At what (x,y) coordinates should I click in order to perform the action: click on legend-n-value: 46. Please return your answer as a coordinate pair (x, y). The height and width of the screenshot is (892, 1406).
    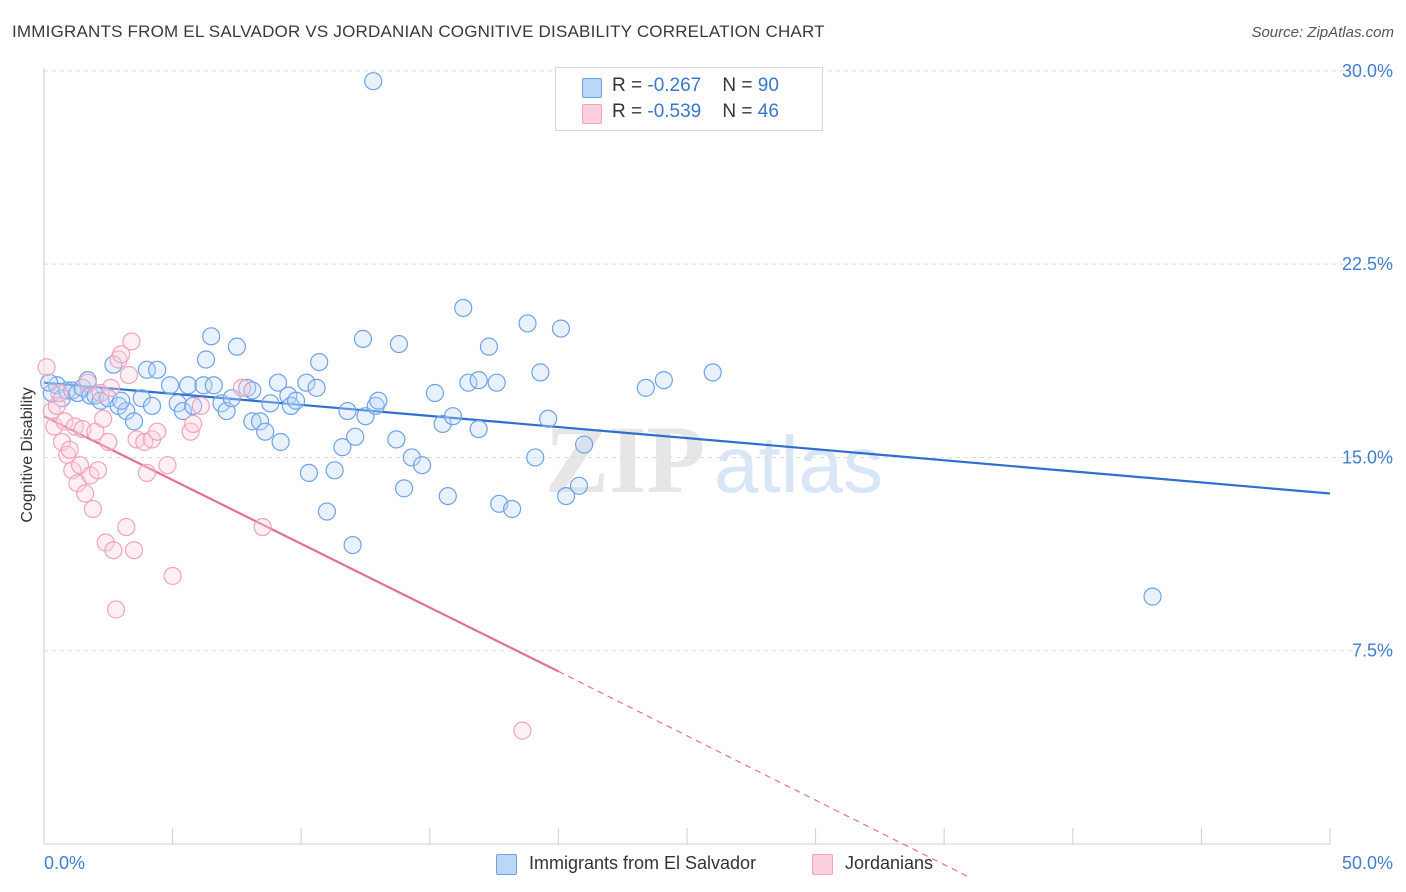
    Looking at the image, I should click on (768, 111).